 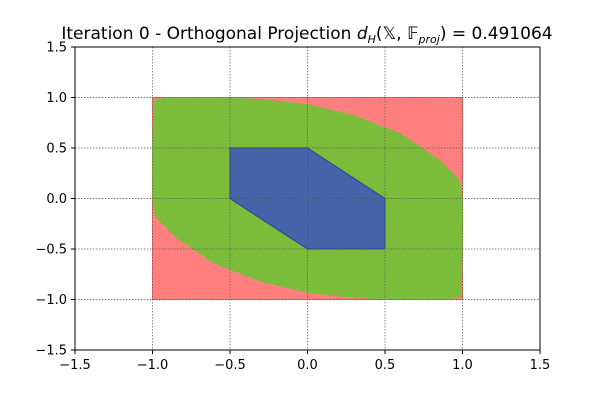 I want to click on title-math-sub-h: H, so click(x=372, y=39).